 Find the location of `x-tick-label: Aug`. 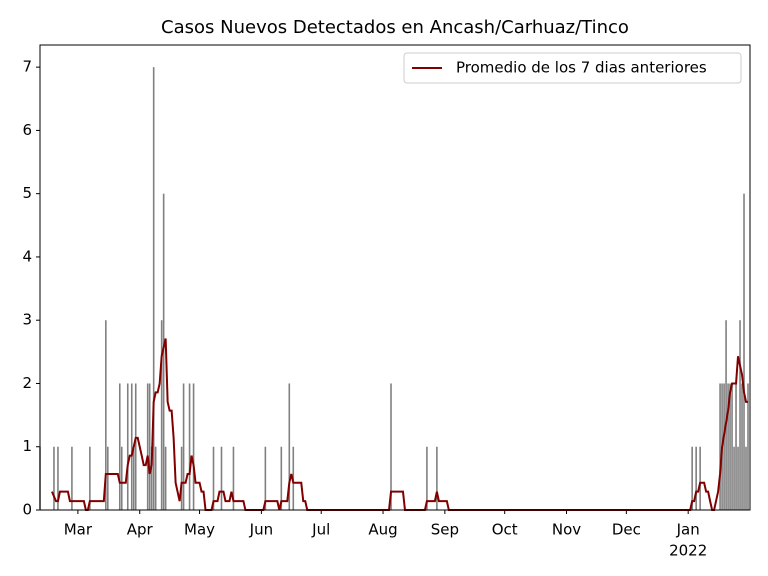

x-tick-label: Aug is located at coordinates (382, 530).